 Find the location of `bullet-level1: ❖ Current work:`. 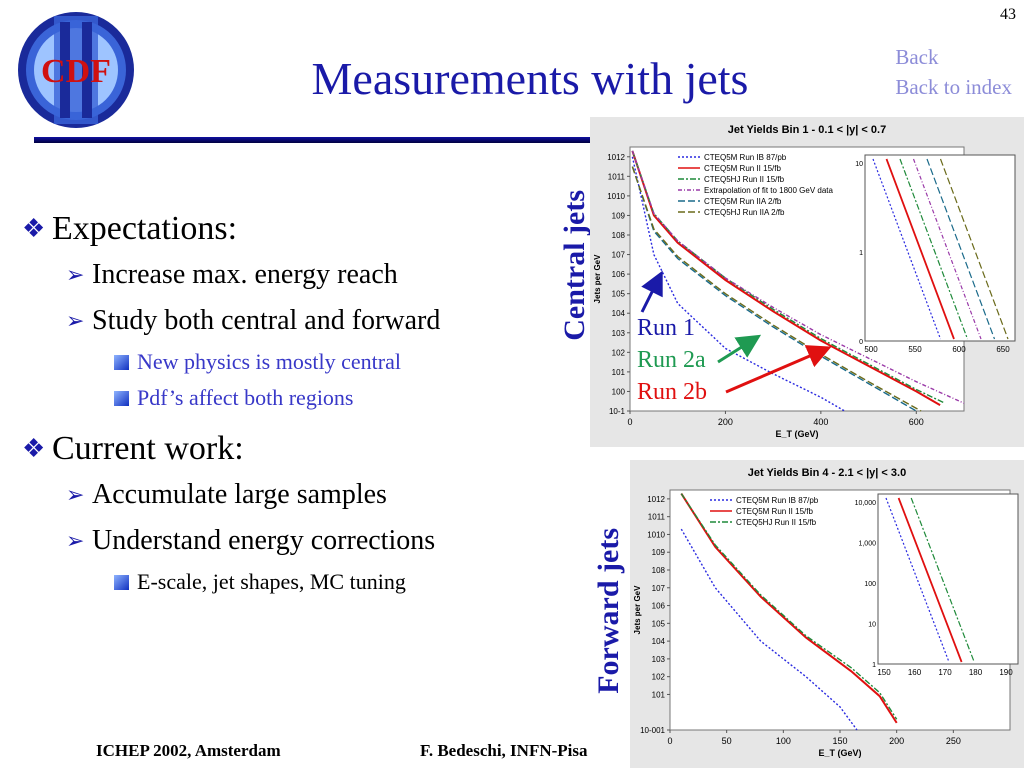

bullet-level1: ❖ Current work: is located at coordinates (133, 448).